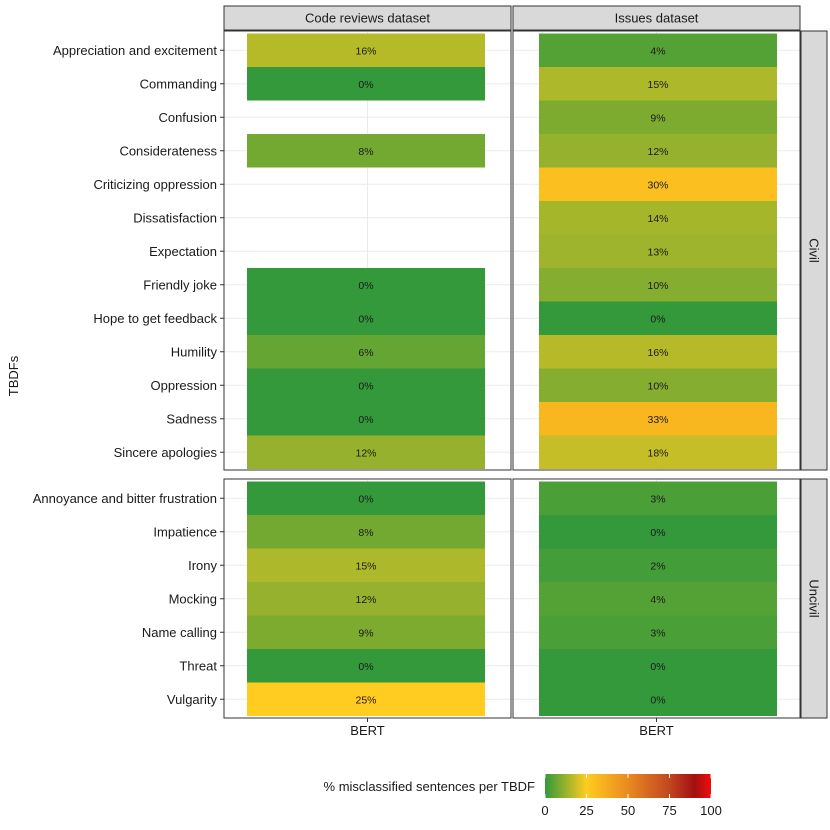 The image size is (830, 830). What do you see at coordinates (184, 385) in the screenshot?
I see `y-tick-label: Oppression` at bounding box center [184, 385].